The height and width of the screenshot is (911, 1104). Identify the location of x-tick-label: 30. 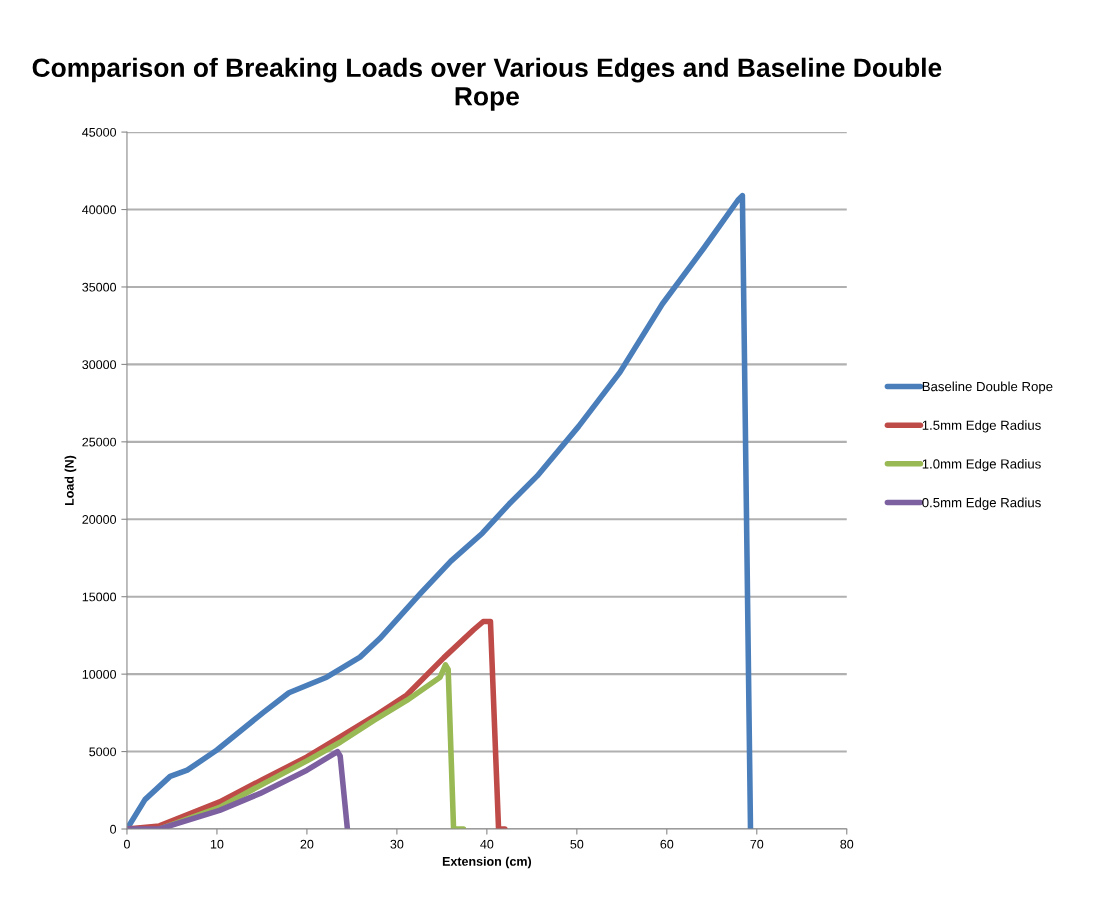
(397, 844).